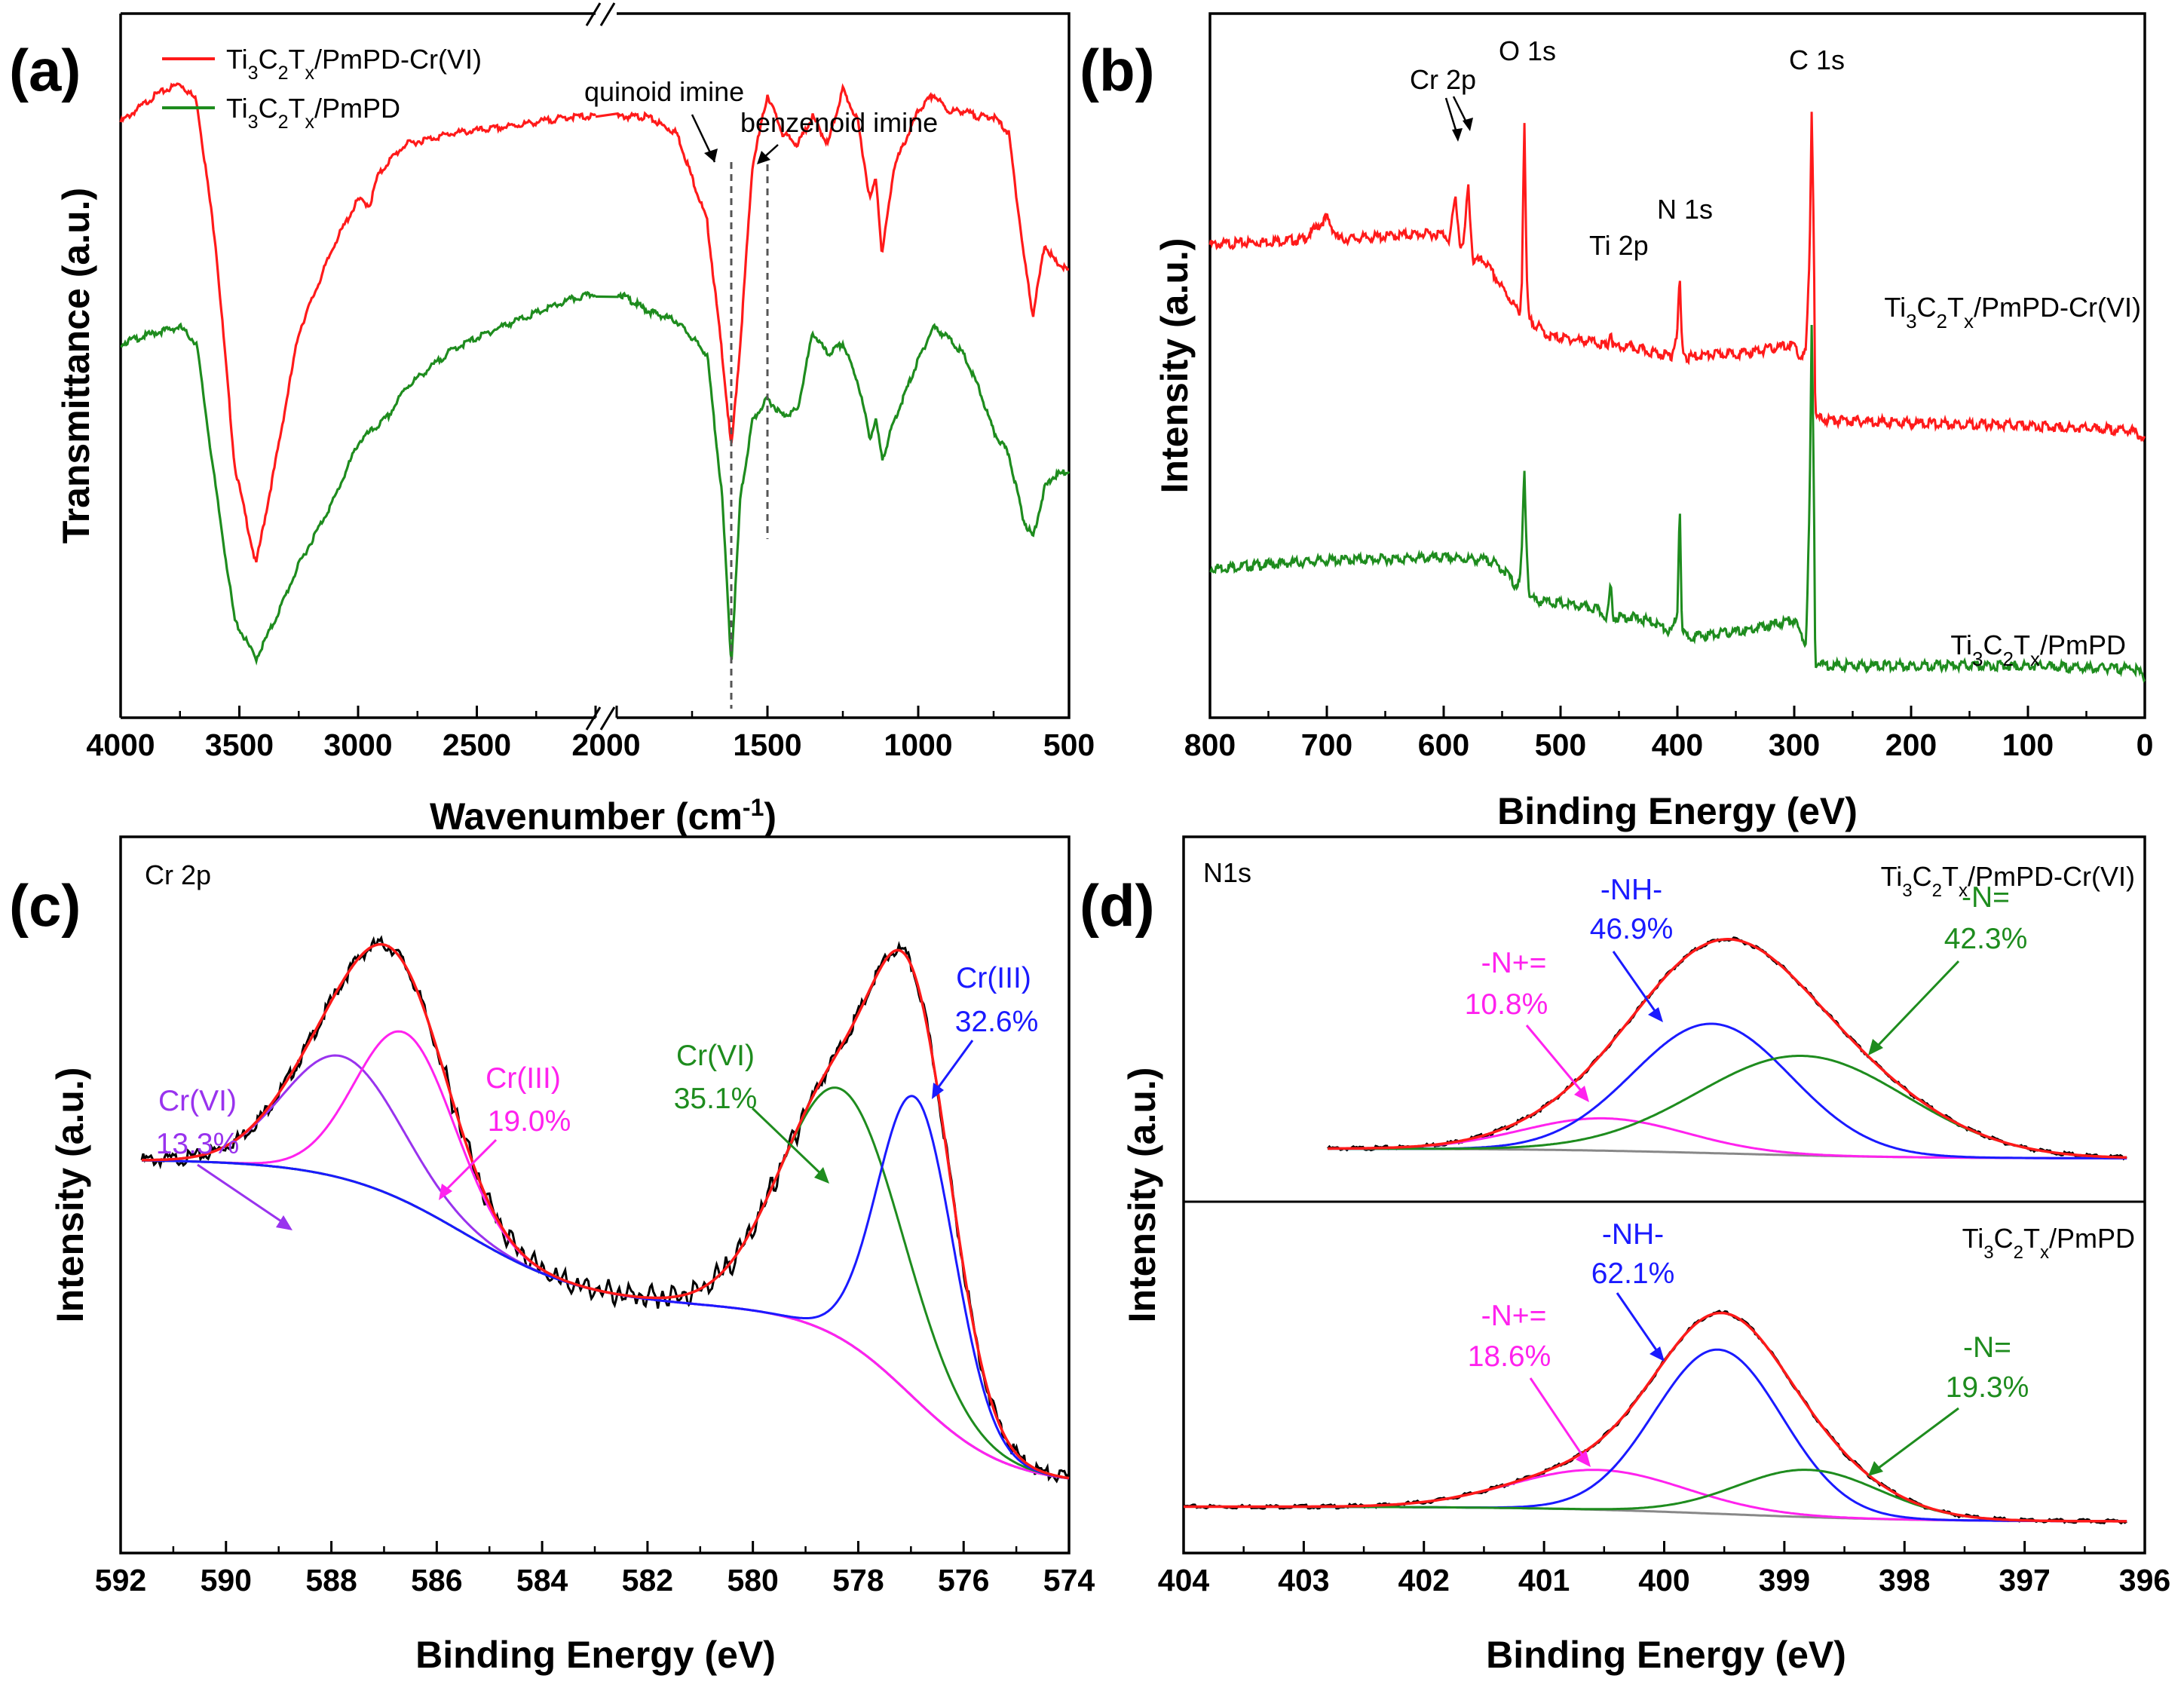  What do you see at coordinates (1784, 1580) in the screenshot?
I see `d-tick-label: 399` at bounding box center [1784, 1580].